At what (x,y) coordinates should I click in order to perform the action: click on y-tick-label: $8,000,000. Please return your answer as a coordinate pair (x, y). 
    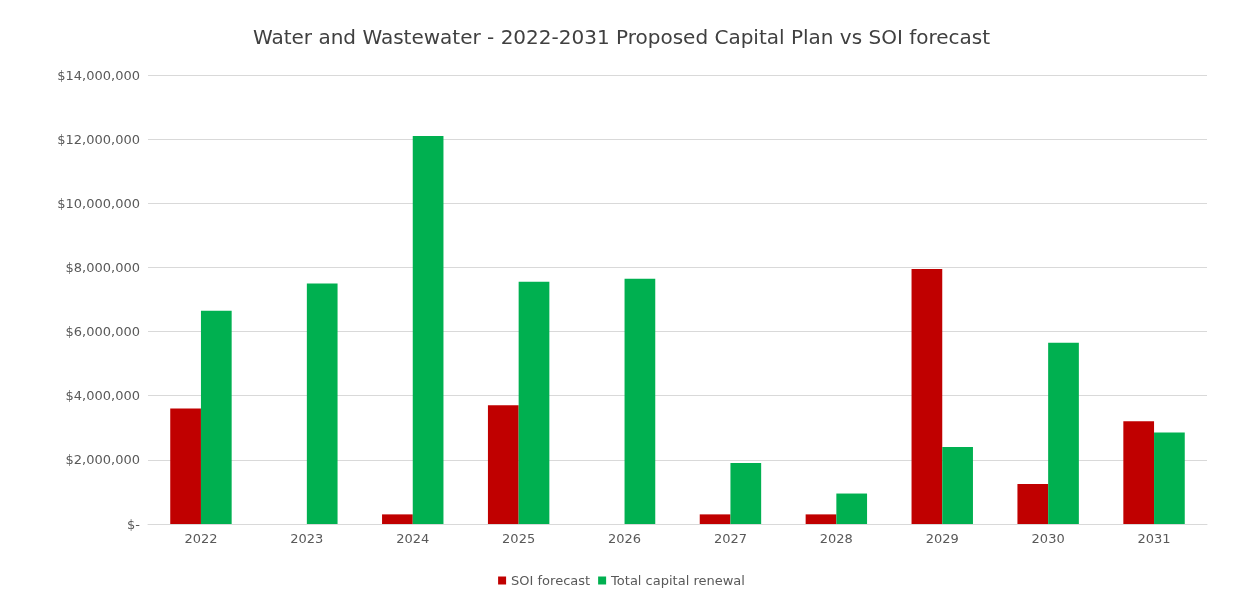
    Looking at the image, I should click on (102, 267).